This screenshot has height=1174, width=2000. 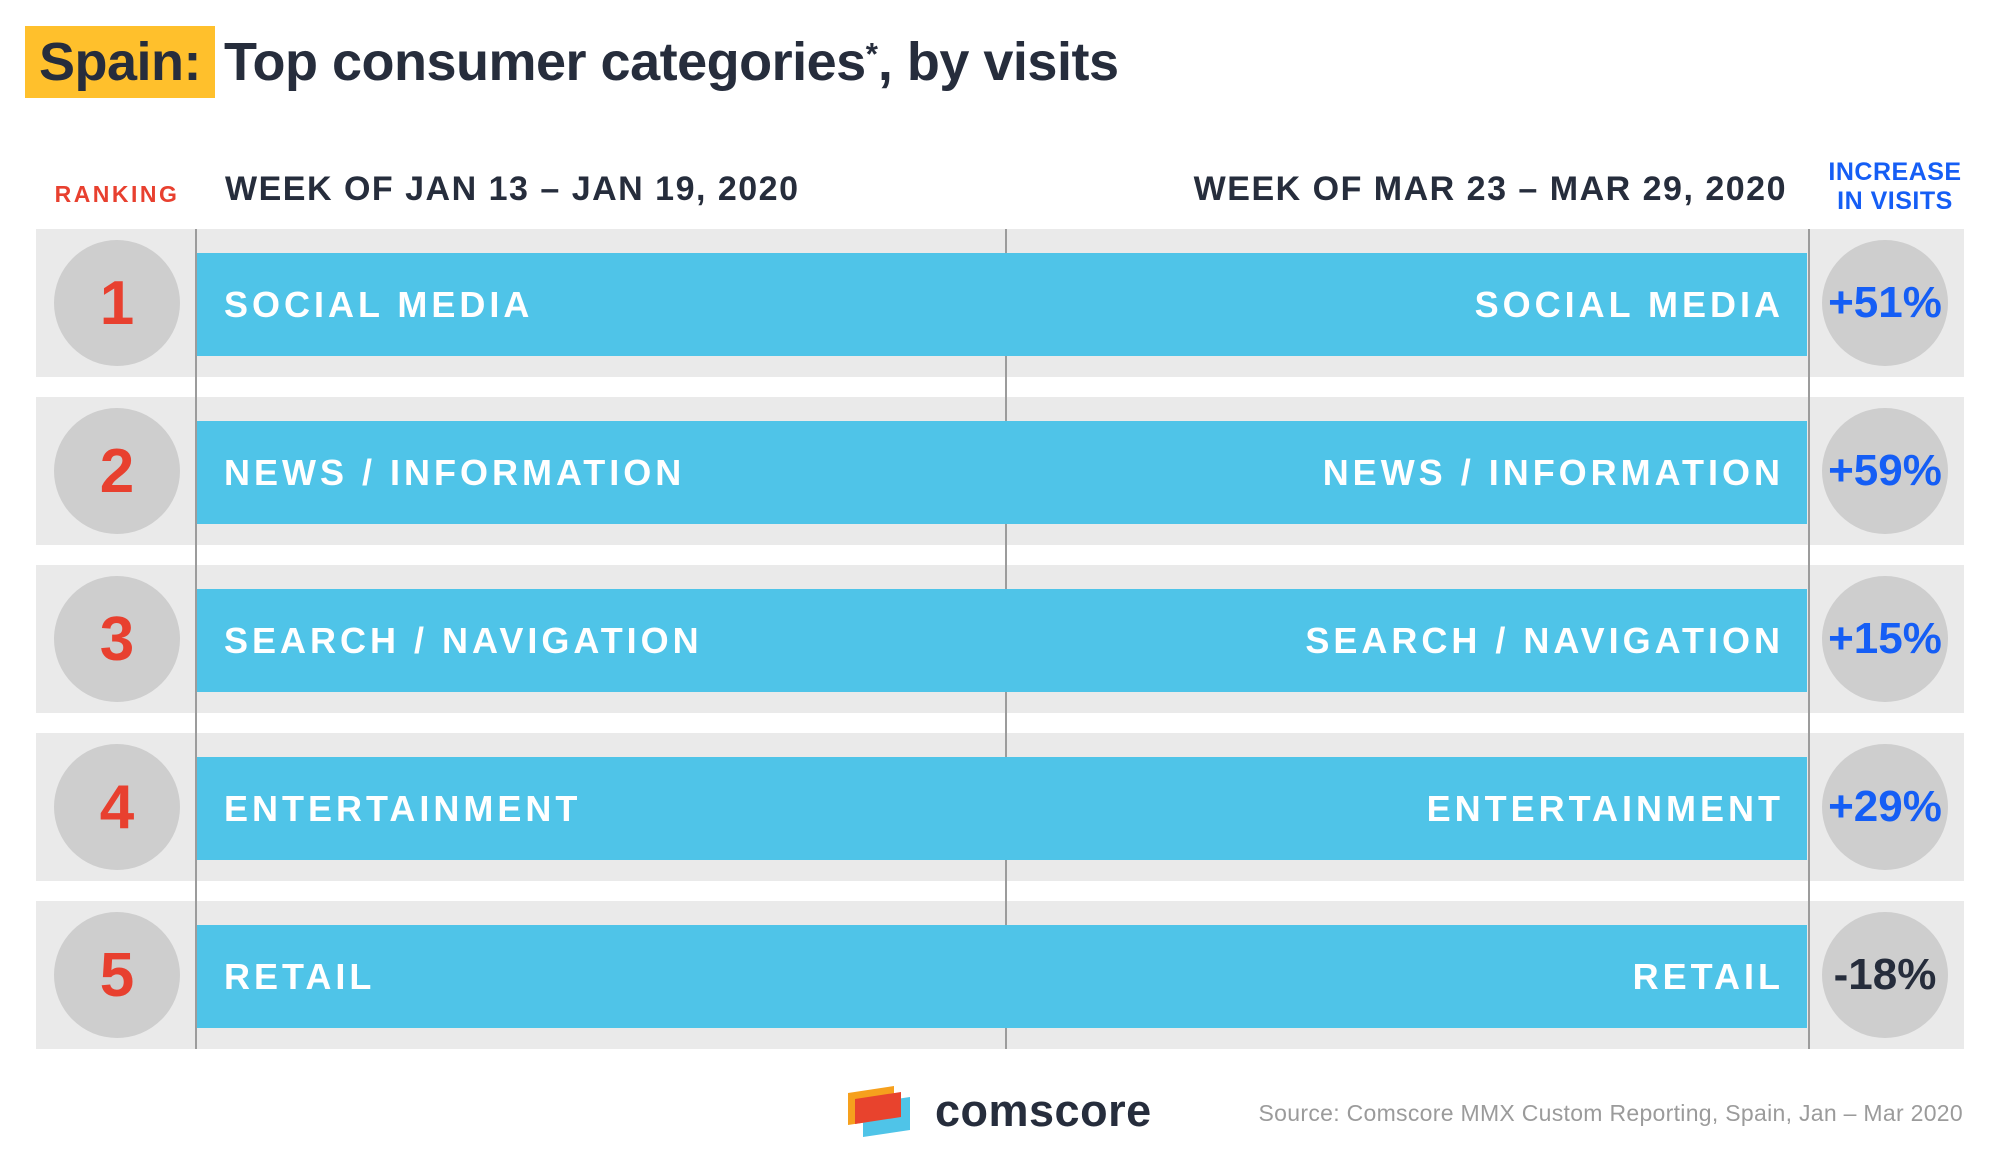 I want to click on change-badge: -18%, so click(x=1885, y=975).